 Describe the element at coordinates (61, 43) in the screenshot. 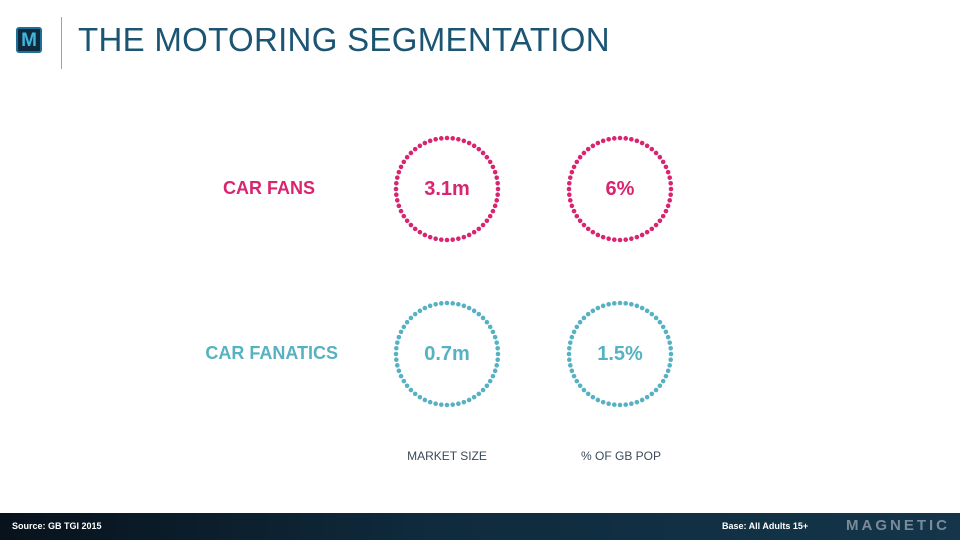

I see `title-divider` at that location.